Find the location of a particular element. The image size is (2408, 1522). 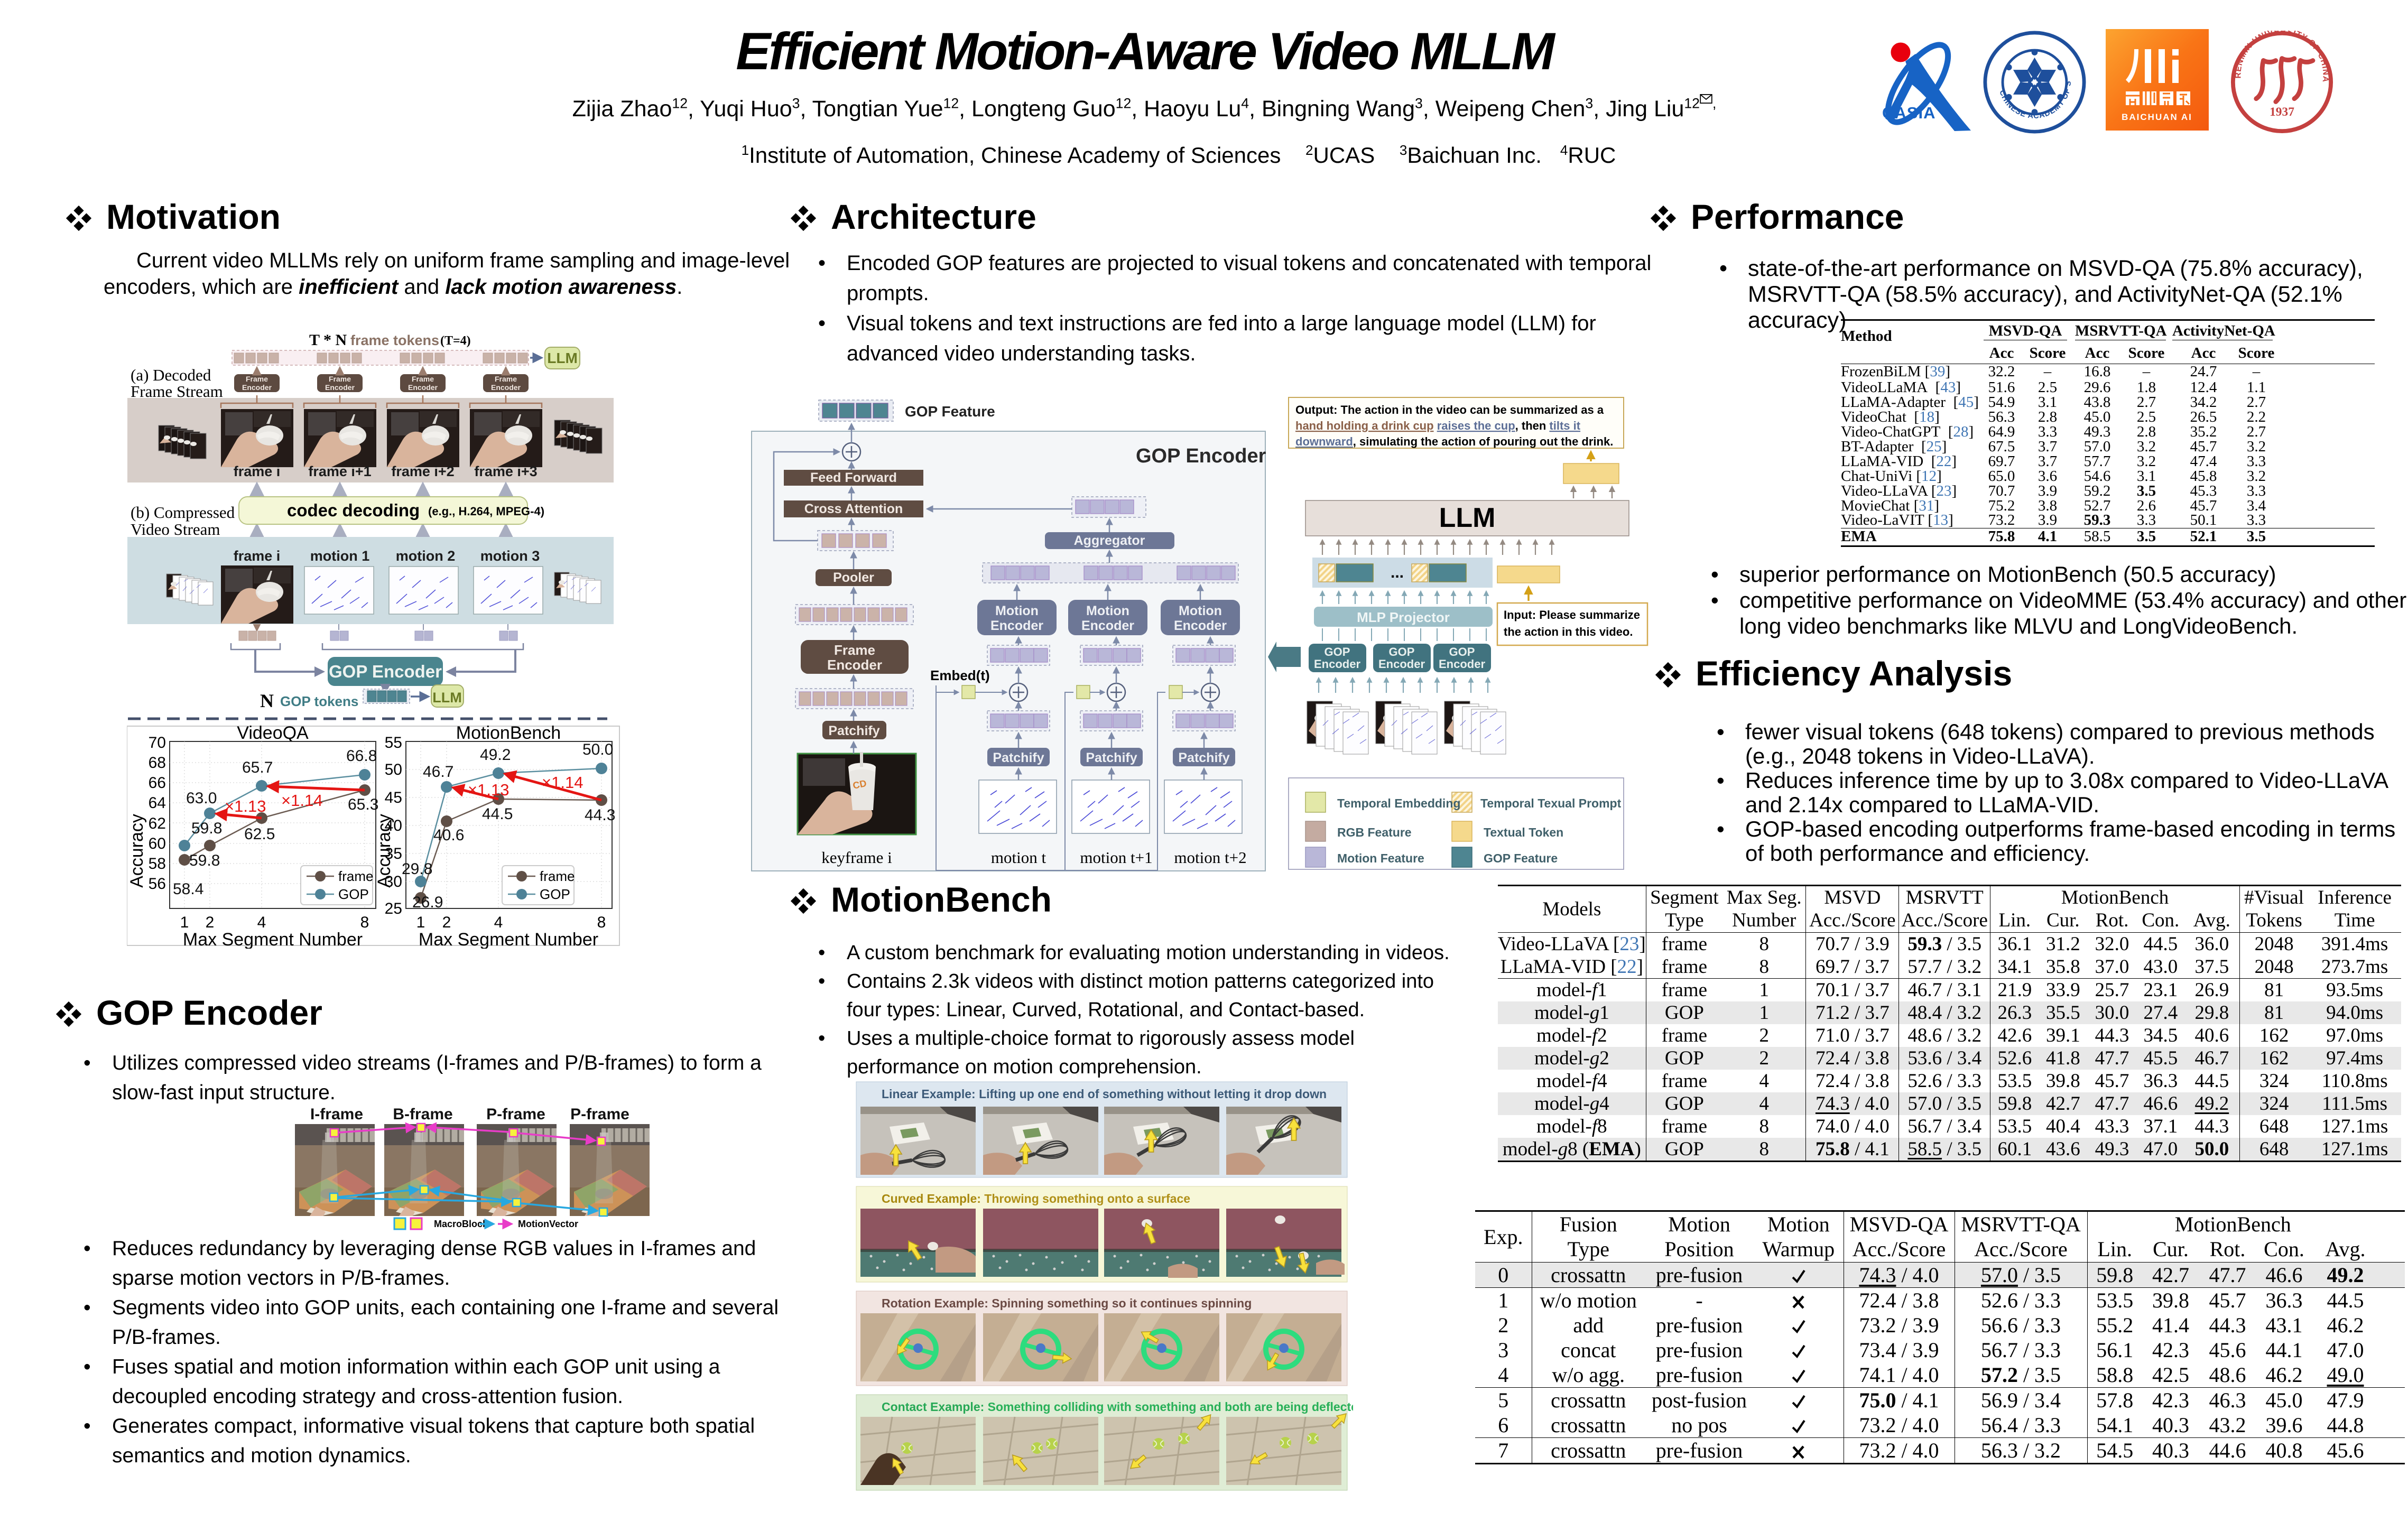

svg-text: motion 2 is located at coordinates (426, 556).